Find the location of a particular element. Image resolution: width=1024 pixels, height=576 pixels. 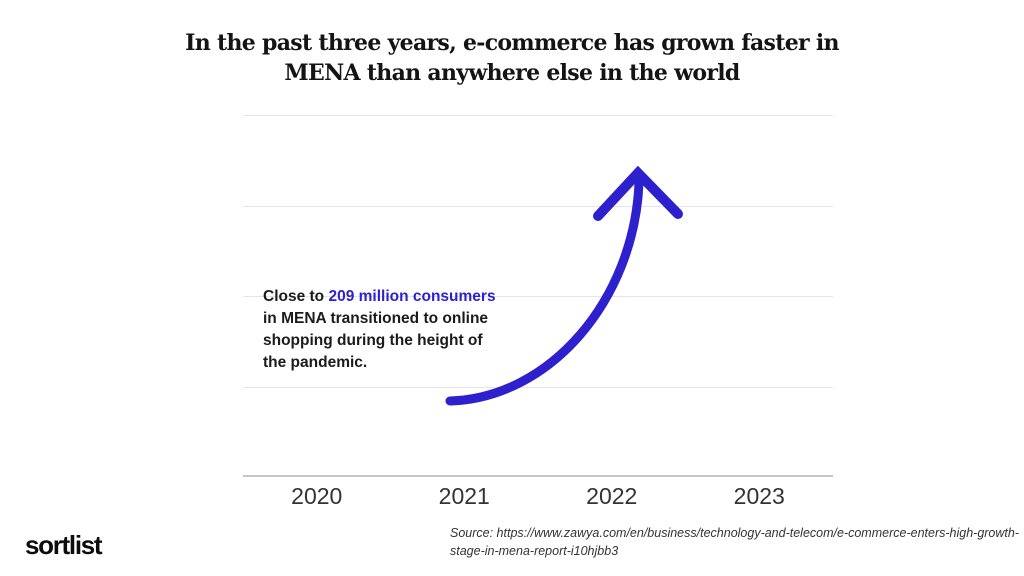

source-line2: stage-in-mena-report-i10hjbb3 is located at coordinates (534, 551).